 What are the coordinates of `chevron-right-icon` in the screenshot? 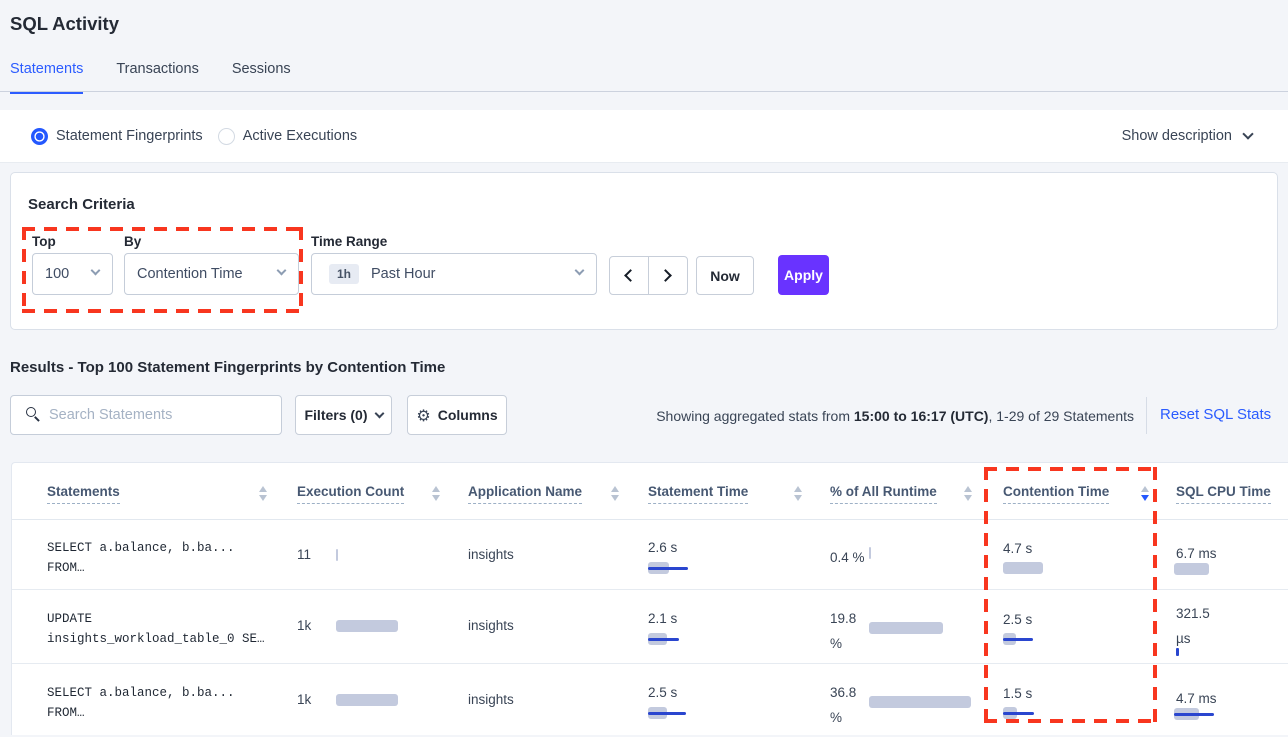 It's located at (666, 275).